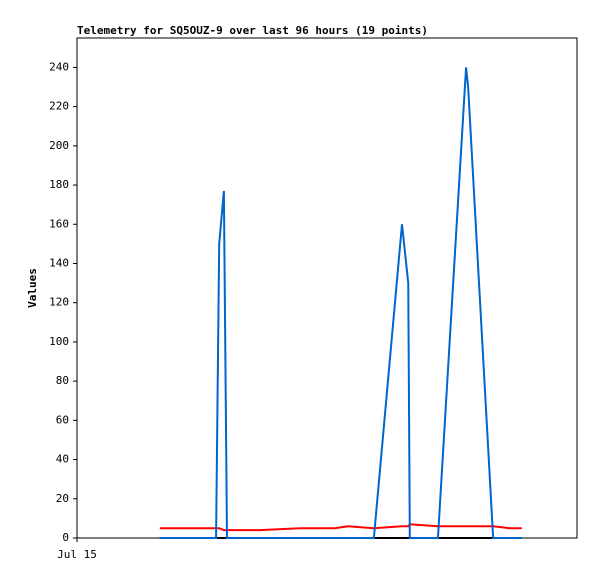 This screenshot has width=597, height=583. Describe the element at coordinates (59, 184) in the screenshot. I see `y-tick-label: 180` at that location.